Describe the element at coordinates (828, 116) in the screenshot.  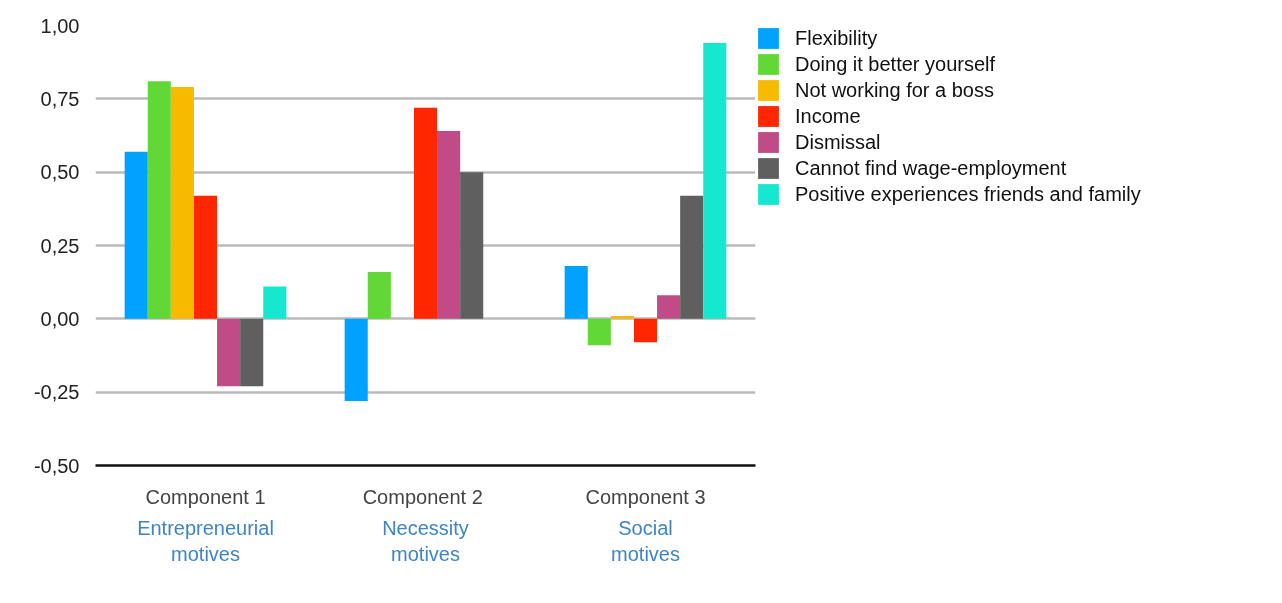
I see `legend-label: Income` at that location.